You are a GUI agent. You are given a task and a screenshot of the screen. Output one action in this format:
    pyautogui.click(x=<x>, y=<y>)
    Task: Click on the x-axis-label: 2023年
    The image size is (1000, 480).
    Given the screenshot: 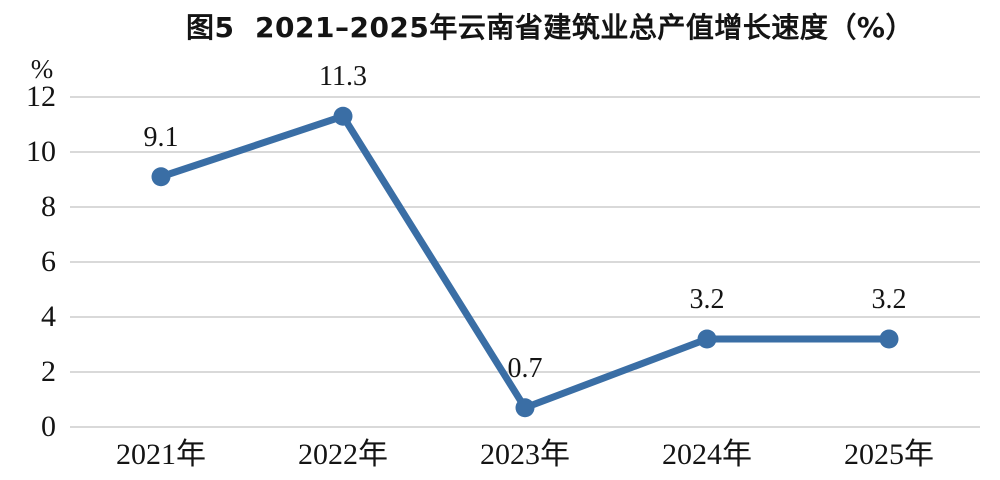 What is the action you would take?
    pyautogui.click(x=525, y=454)
    